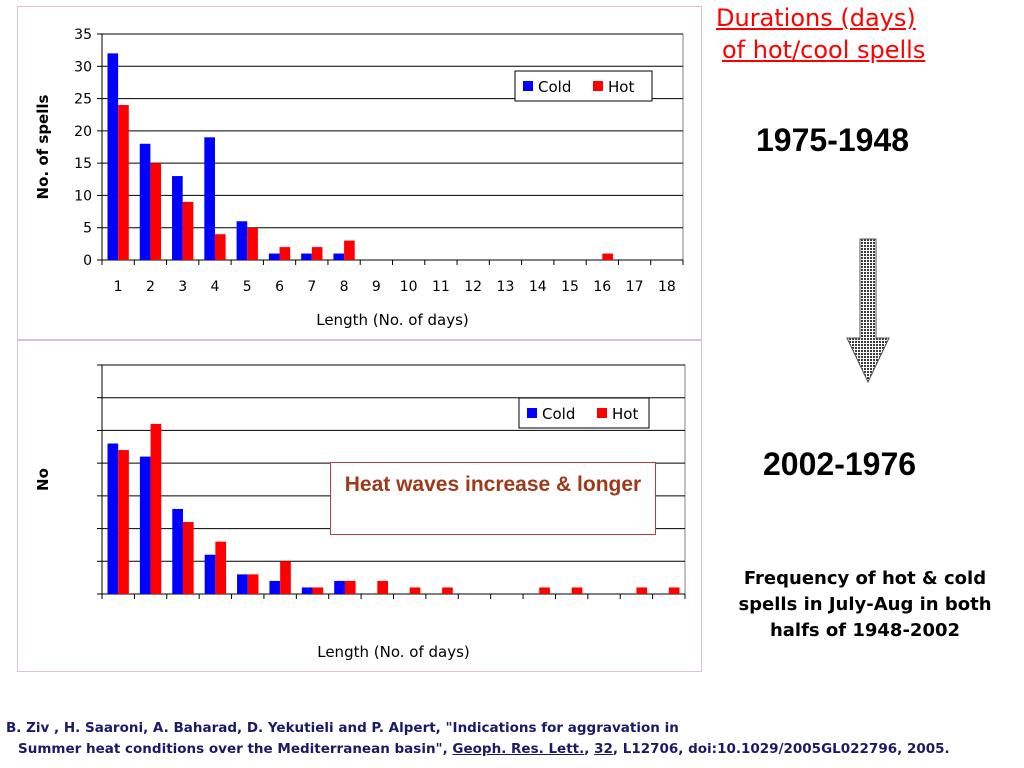  What do you see at coordinates (279, 287) in the screenshot?
I see `top-x-tick-label: 6` at bounding box center [279, 287].